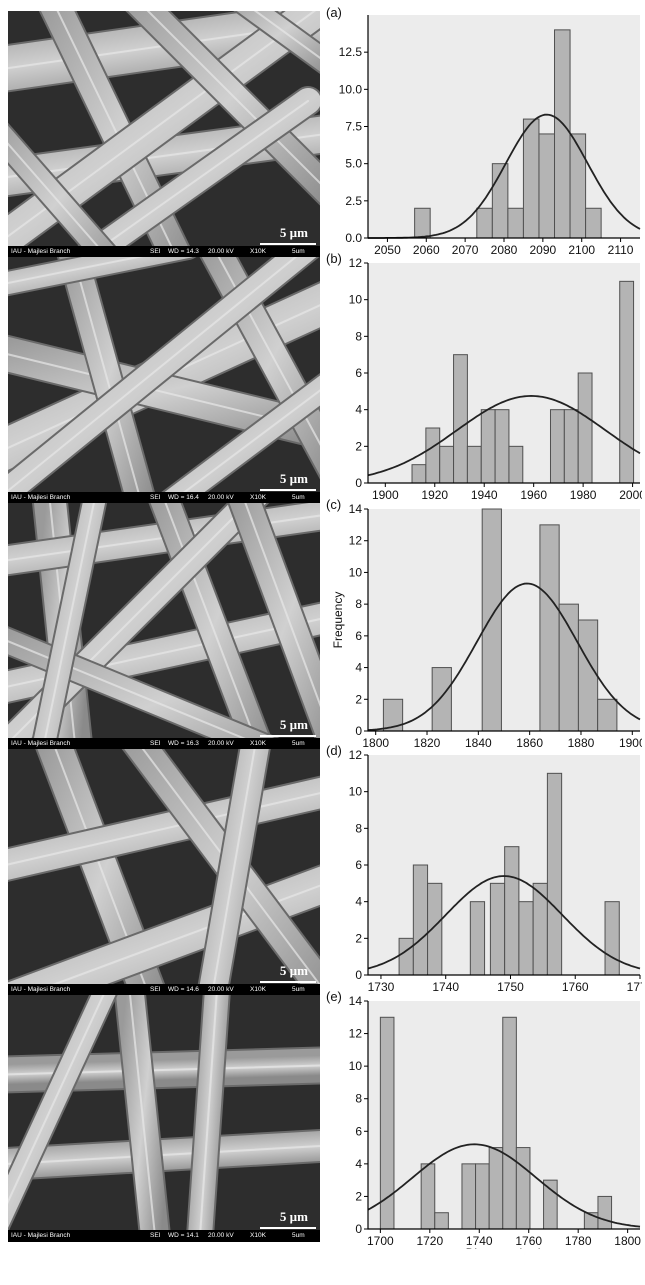 This screenshot has height=1285, width=645. What do you see at coordinates (381, 987) in the screenshot?
I see `x-tick-label: 1730` at bounding box center [381, 987].